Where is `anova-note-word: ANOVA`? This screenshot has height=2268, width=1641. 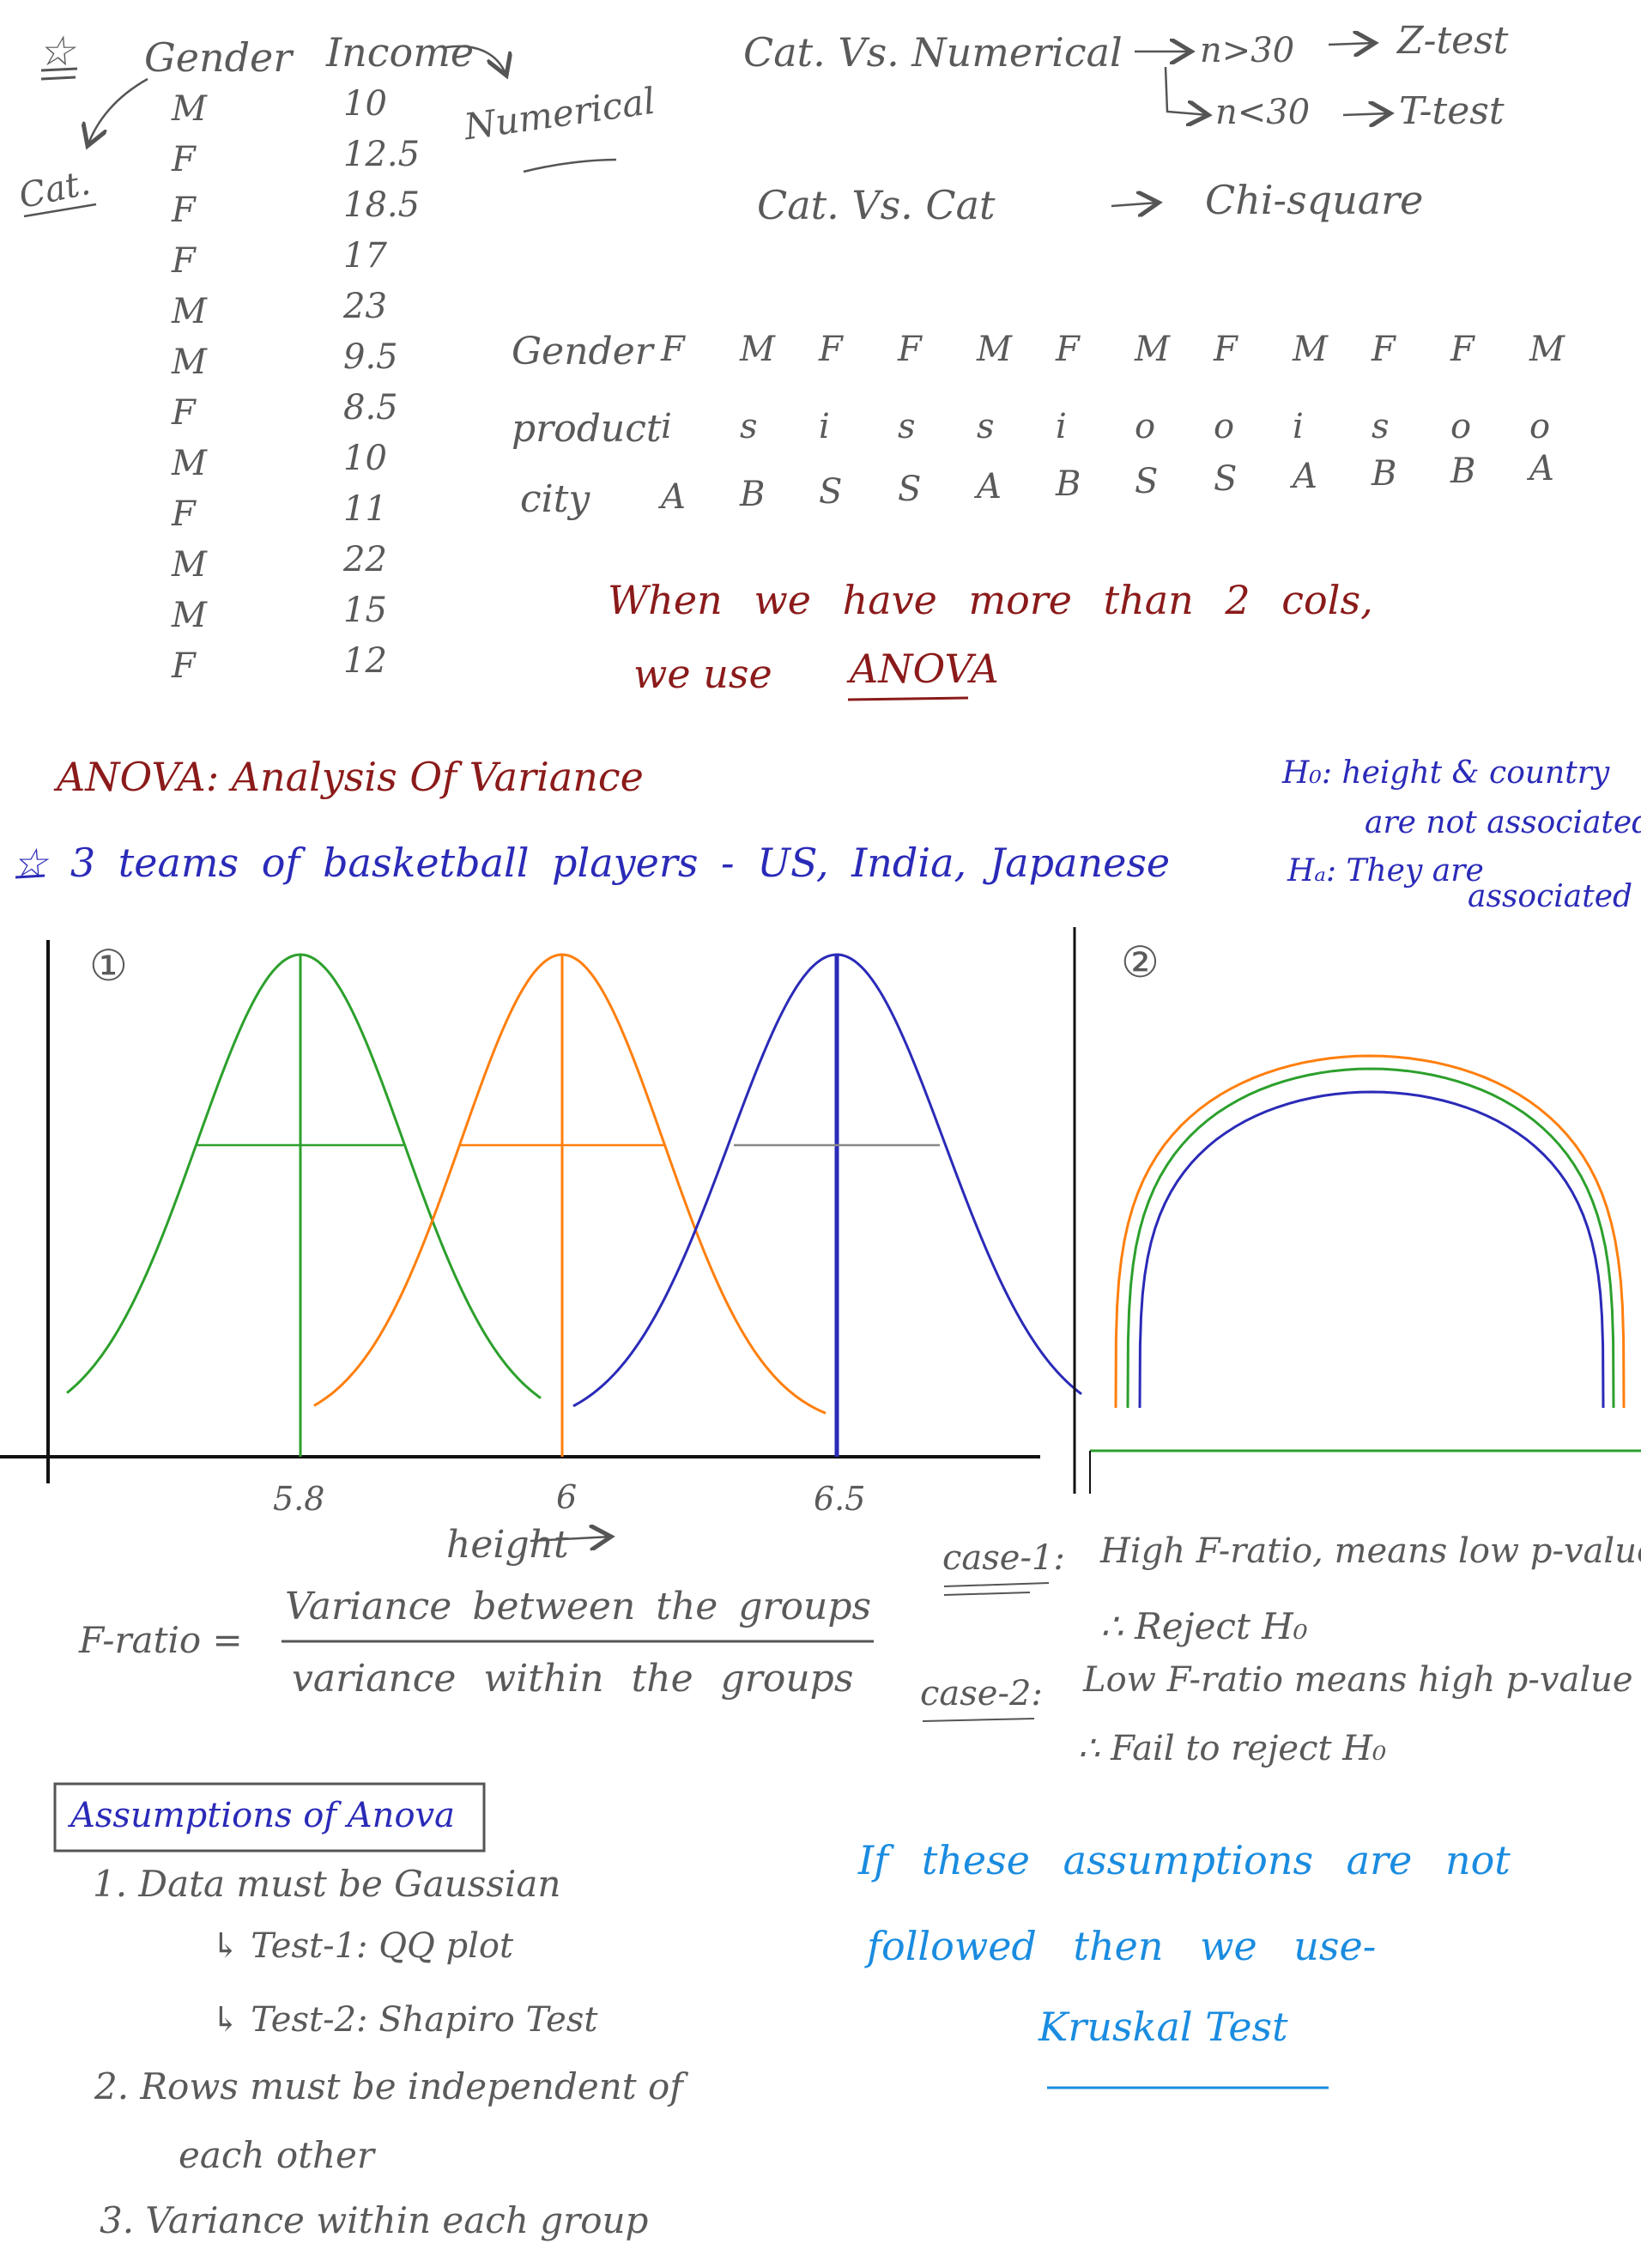 anova-note-word: ANOVA is located at coordinates (924, 669).